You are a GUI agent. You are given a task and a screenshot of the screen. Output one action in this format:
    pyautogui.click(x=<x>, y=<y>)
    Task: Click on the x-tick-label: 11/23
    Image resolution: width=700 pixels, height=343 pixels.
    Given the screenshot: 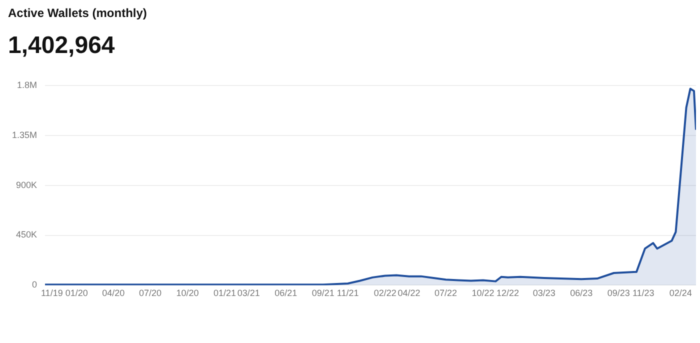 What is the action you would take?
    pyautogui.click(x=643, y=293)
    